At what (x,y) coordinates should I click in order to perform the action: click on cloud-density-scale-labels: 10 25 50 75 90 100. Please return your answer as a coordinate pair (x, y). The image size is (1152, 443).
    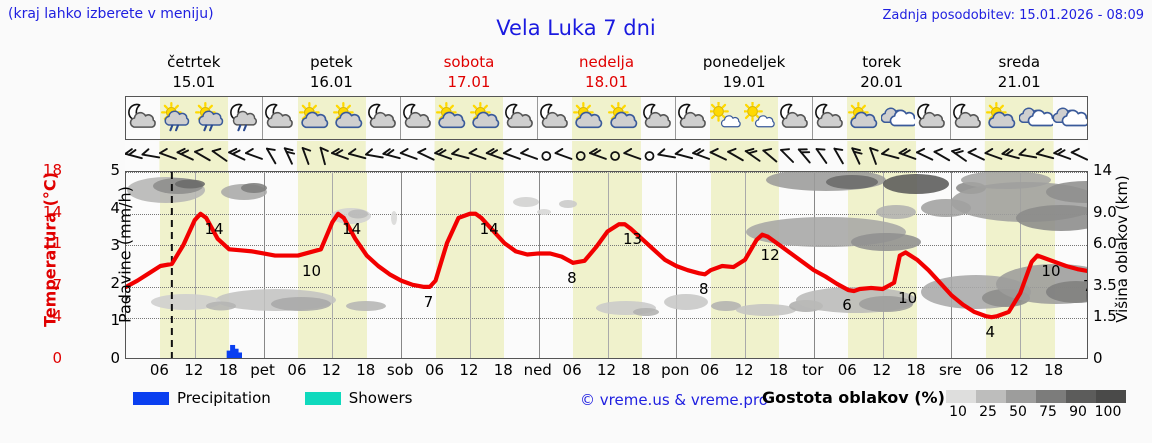
    Looking at the image, I should click on (1046, 413).